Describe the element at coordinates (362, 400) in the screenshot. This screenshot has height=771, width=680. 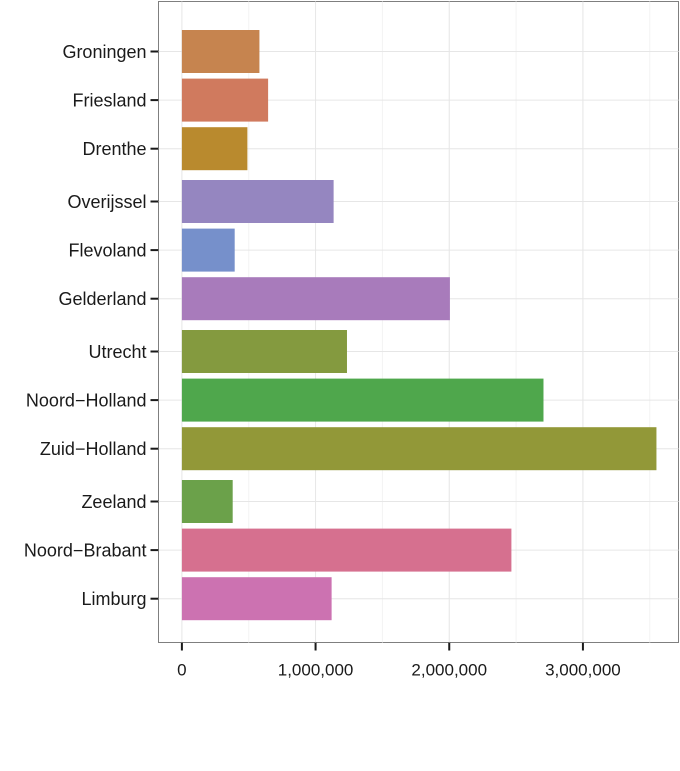
I see `bar-noord-holland` at that location.